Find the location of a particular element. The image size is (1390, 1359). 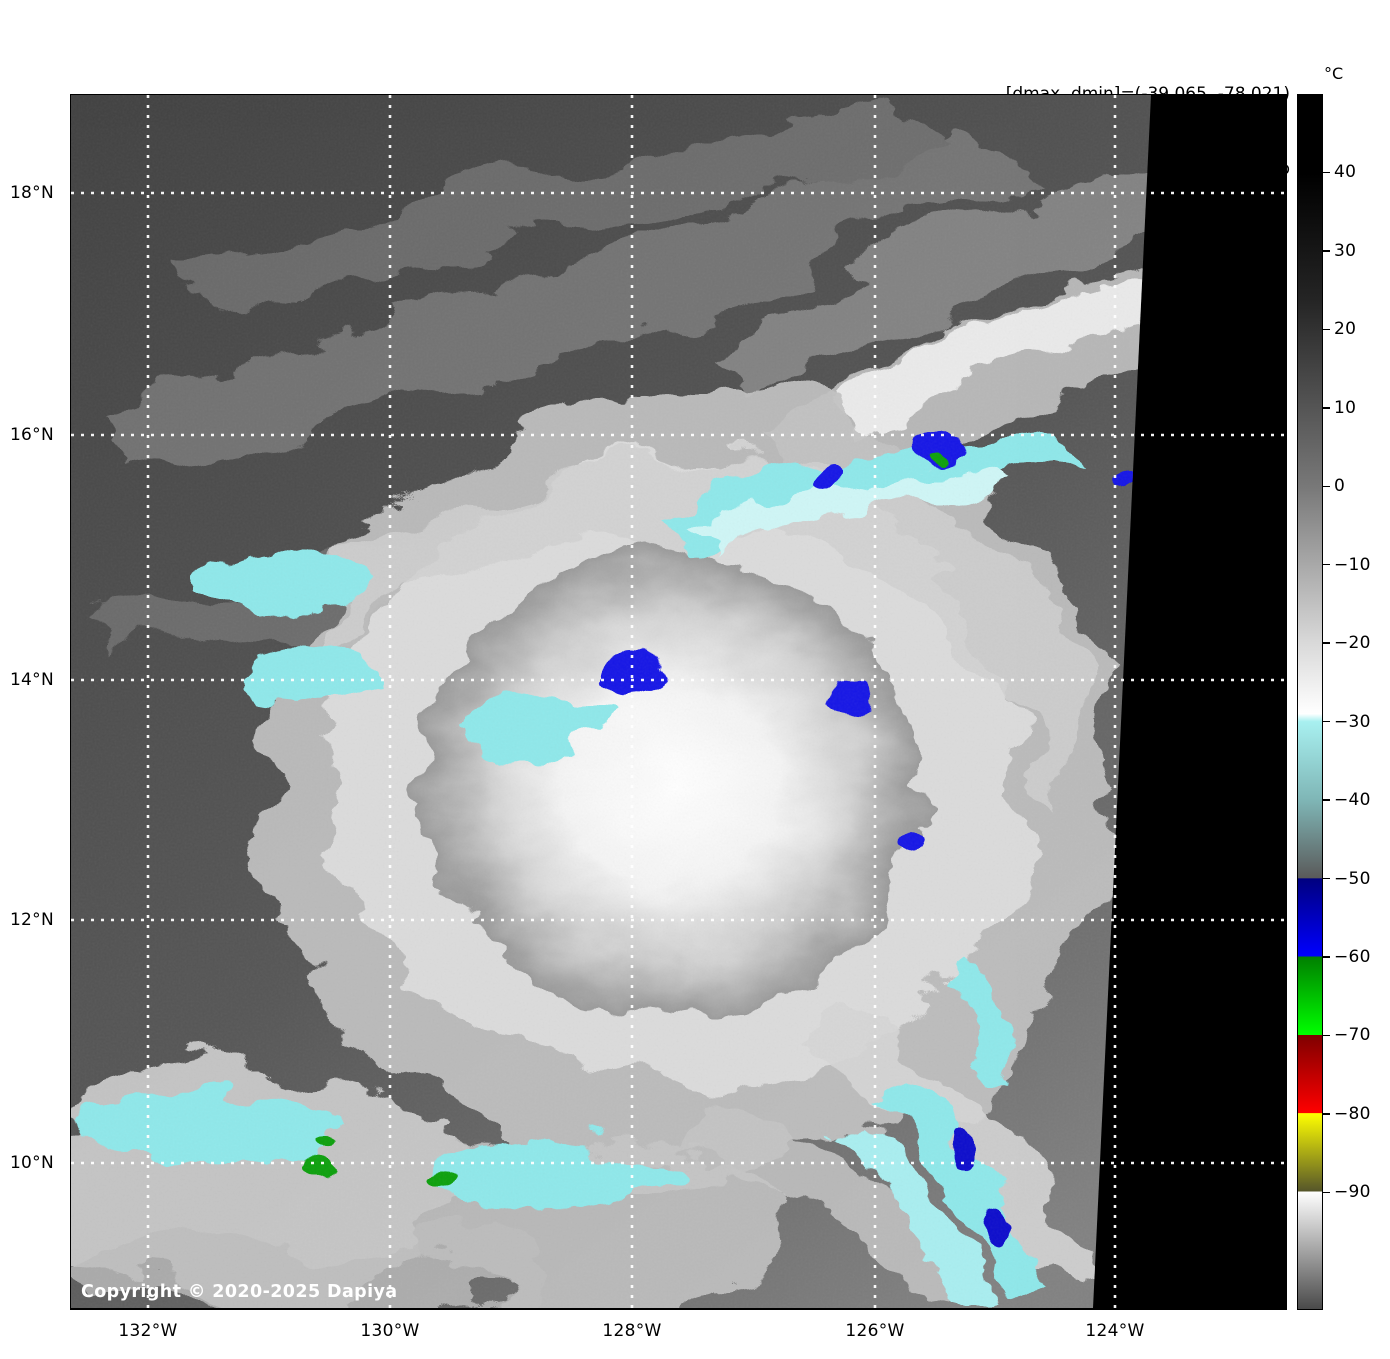

lon-tick-126w: 126°W is located at coordinates (875, 1331).